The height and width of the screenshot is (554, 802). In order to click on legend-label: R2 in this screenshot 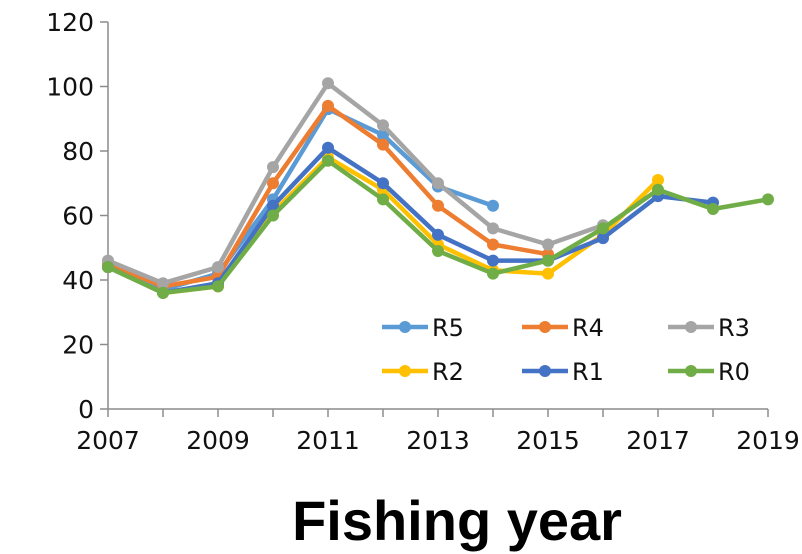, I will do `click(448, 372)`.